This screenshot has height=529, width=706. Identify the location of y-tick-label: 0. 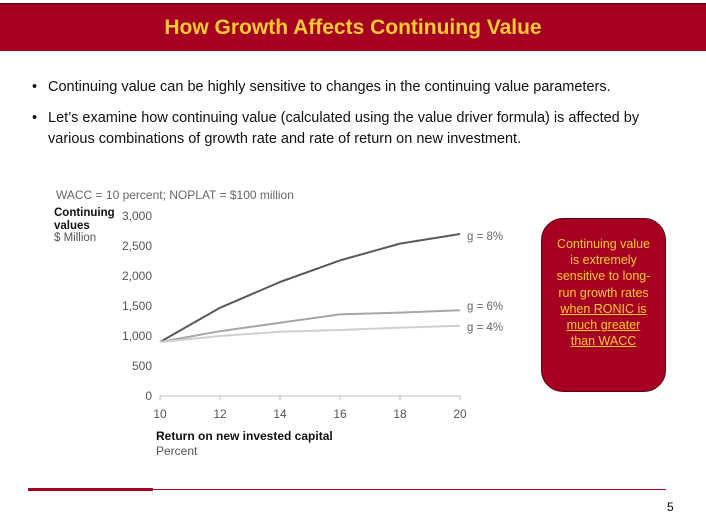
(148, 396).